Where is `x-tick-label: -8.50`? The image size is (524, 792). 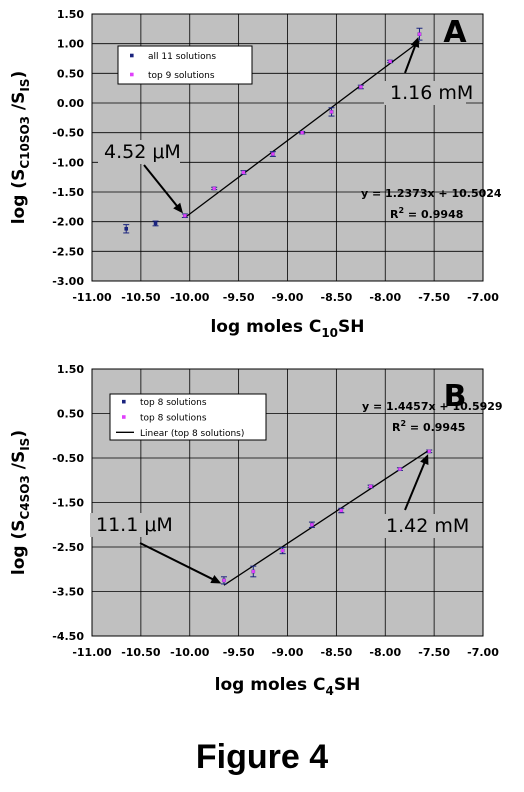 x-tick-label: -8.50 is located at coordinates (337, 652).